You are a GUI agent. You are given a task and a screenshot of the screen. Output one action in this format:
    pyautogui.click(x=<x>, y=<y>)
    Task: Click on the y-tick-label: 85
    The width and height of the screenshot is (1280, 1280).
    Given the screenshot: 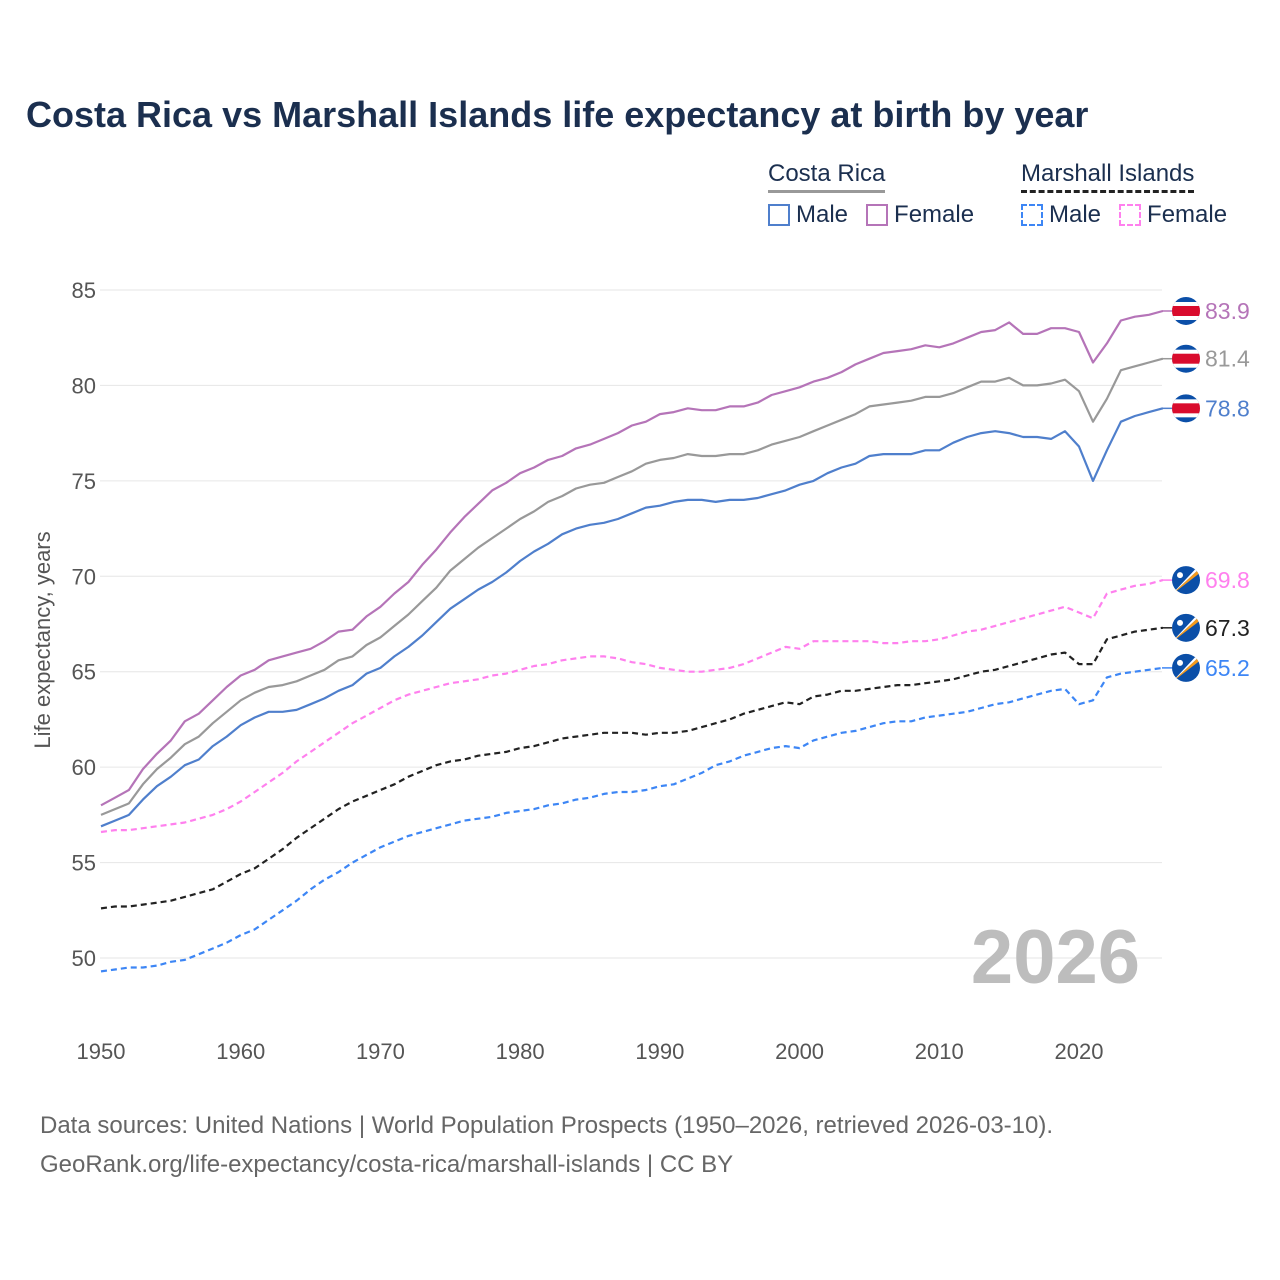 What is the action you would take?
    pyautogui.click(x=84, y=290)
    